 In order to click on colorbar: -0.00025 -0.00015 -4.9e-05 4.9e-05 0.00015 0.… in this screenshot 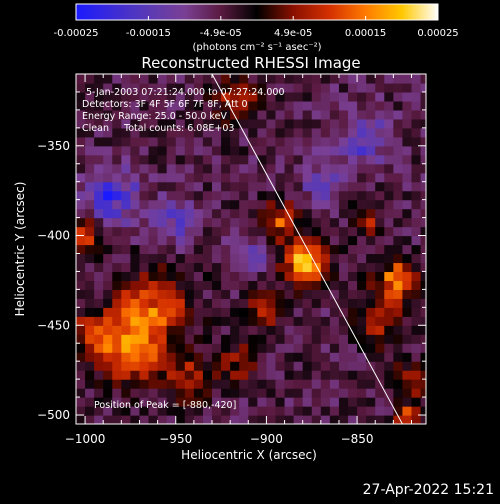, I will do `click(256, 28)`.